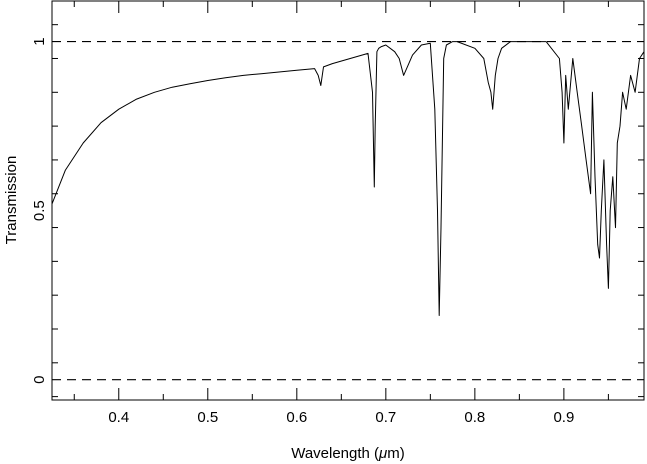 The width and height of the screenshot is (647, 464). What do you see at coordinates (474, 417) in the screenshot?
I see `x-tick-label: 0.8` at bounding box center [474, 417].